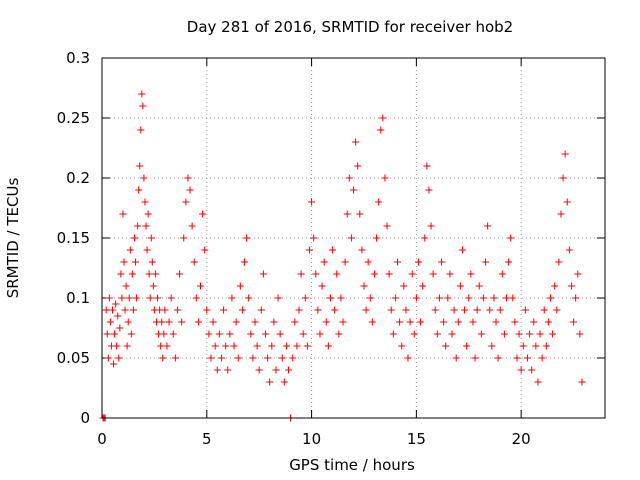 This screenshot has height=480, width=640. What do you see at coordinates (85, 418) in the screenshot?
I see `y-tick-label: 0` at bounding box center [85, 418].